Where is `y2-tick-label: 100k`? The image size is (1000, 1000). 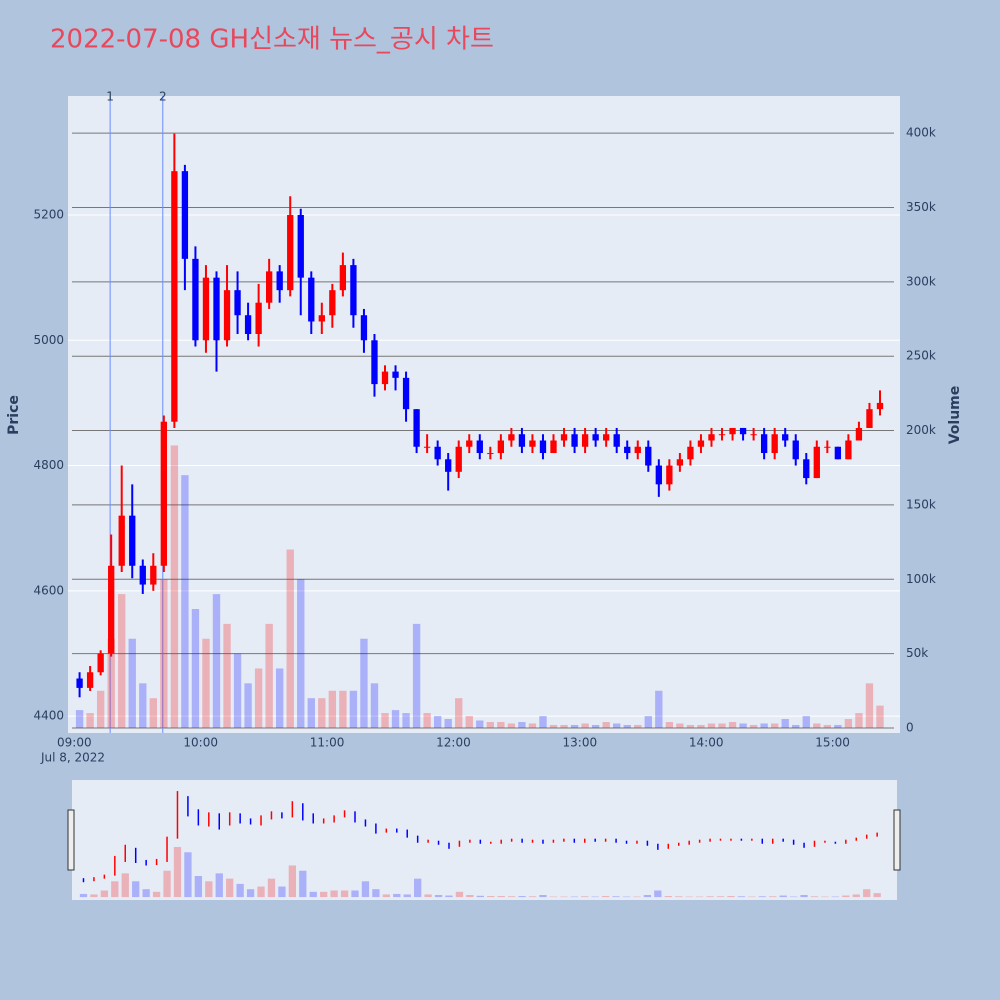
y2-tick-label: 100k is located at coordinates (921, 579).